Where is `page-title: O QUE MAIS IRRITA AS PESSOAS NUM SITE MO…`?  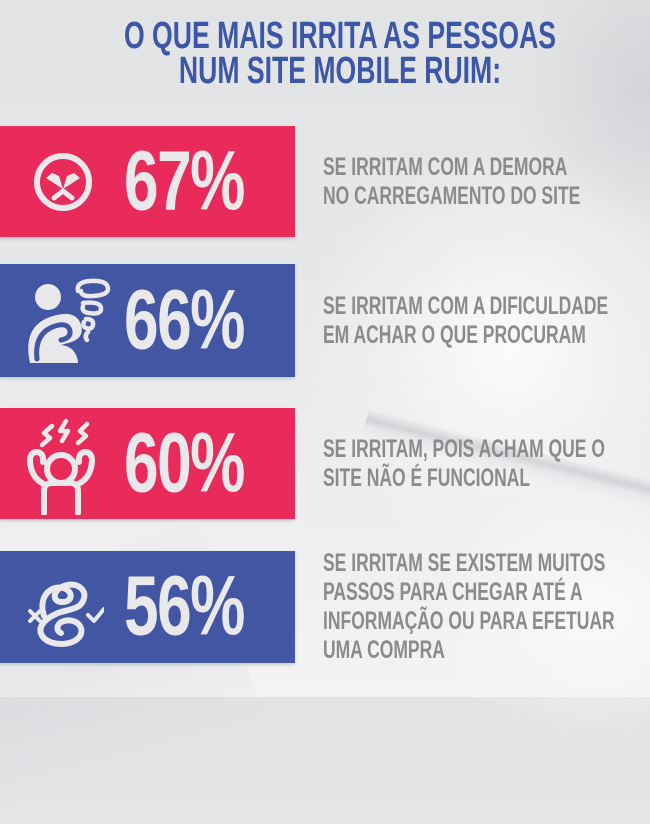 page-title: O QUE MAIS IRRITA AS PESSOAS NUM SITE MO… is located at coordinates (340, 53).